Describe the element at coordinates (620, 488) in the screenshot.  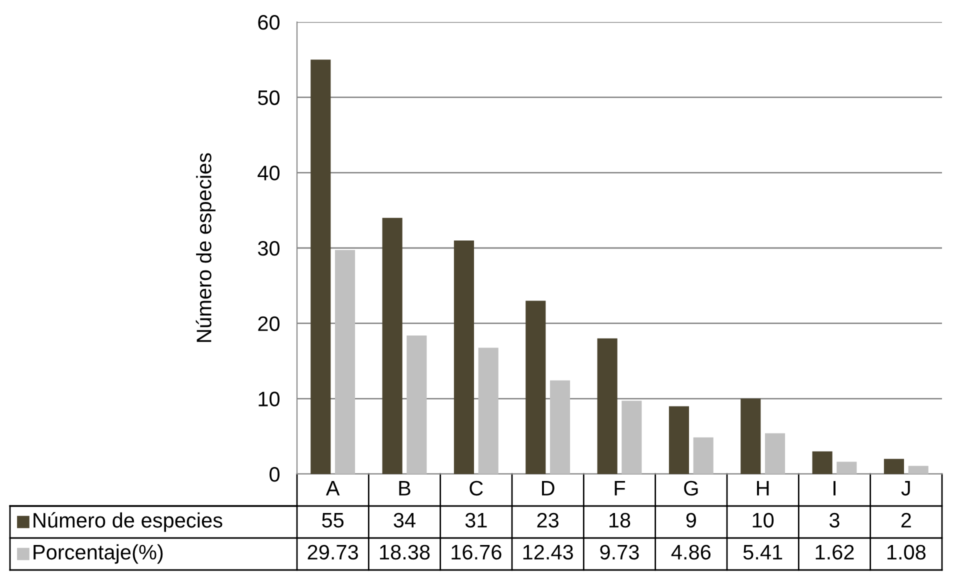
I see `x-tick-label: F` at that location.